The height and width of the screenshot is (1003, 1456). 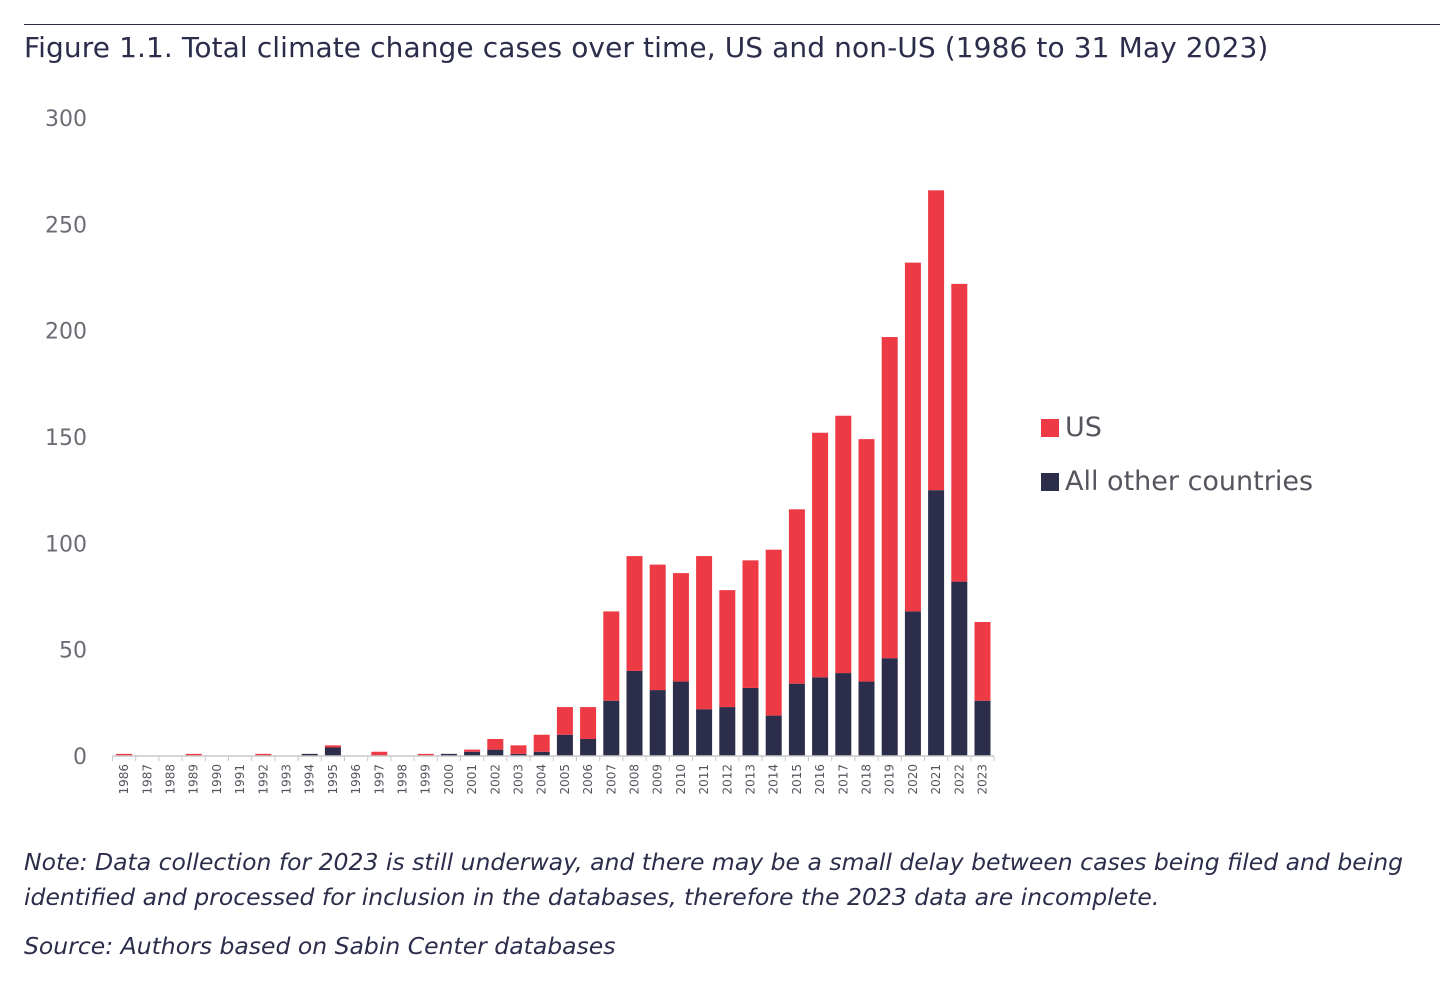 I want to click on x-tick-label: 1999, so click(x=426, y=779).